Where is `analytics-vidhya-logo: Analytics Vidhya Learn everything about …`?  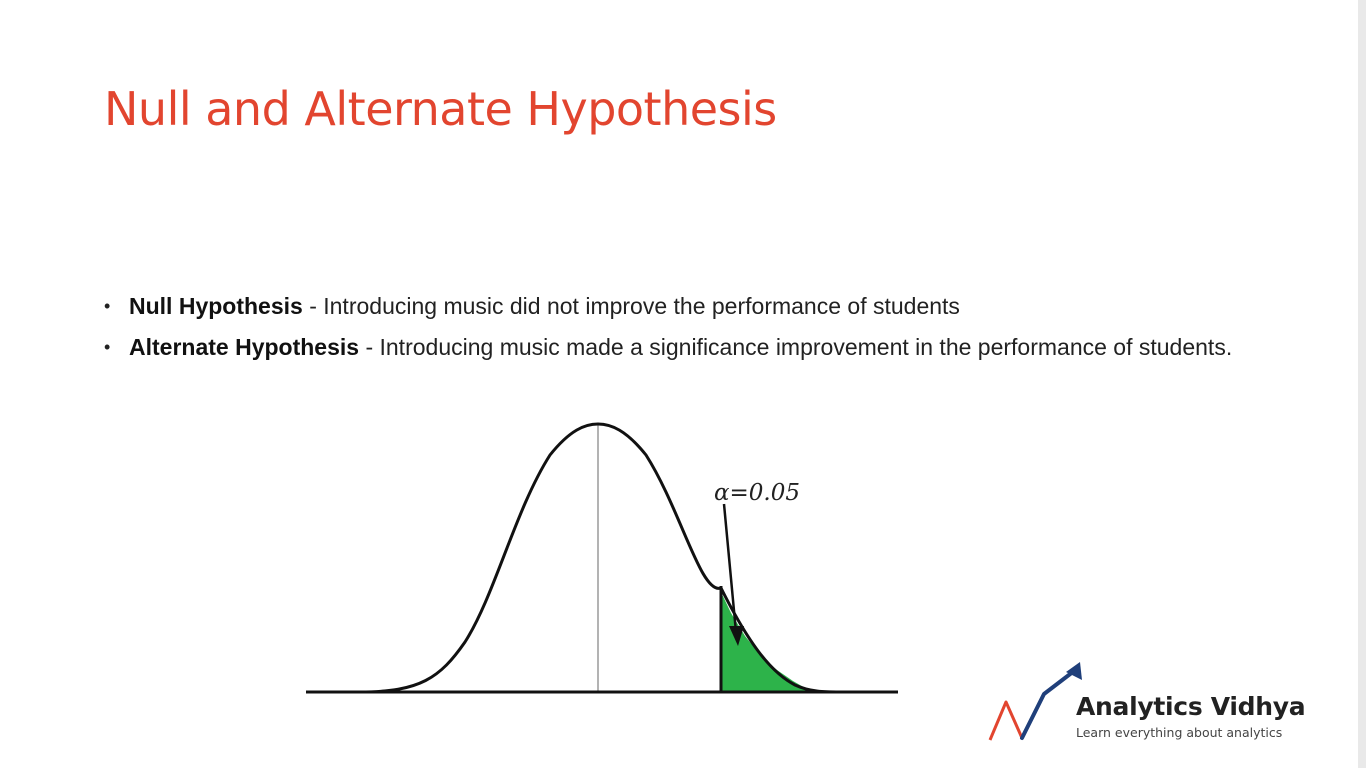
analytics-vidhya-logo: Analytics Vidhya Learn everything about … is located at coordinates (1161, 704).